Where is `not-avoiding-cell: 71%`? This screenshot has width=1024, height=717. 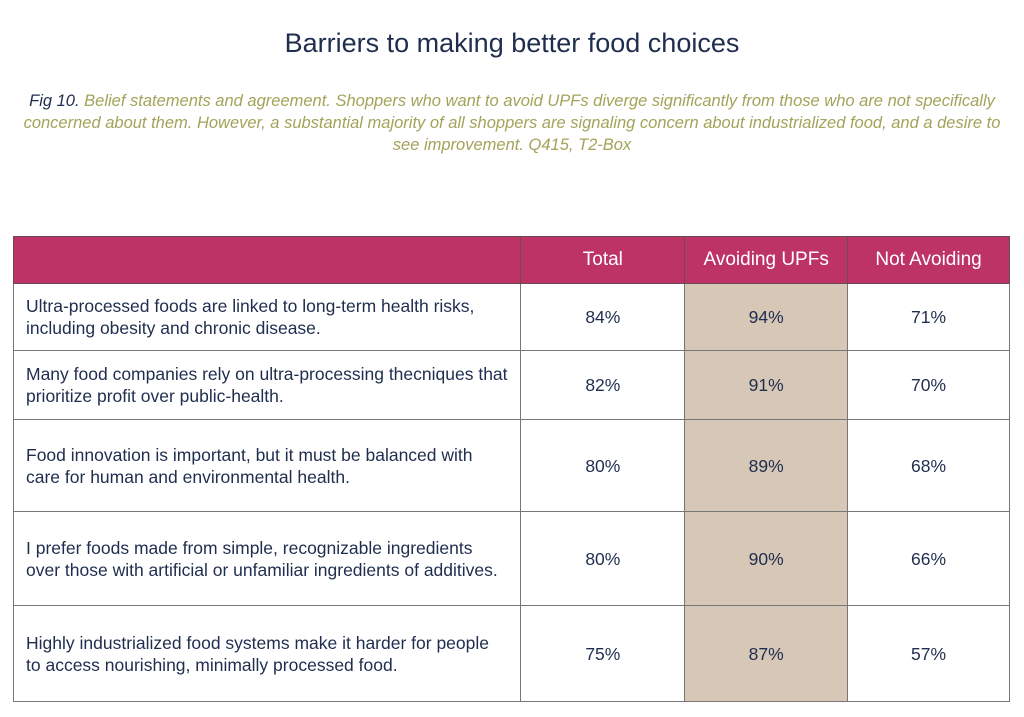
not-avoiding-cell: 71% is located at coordinates (928, 317).